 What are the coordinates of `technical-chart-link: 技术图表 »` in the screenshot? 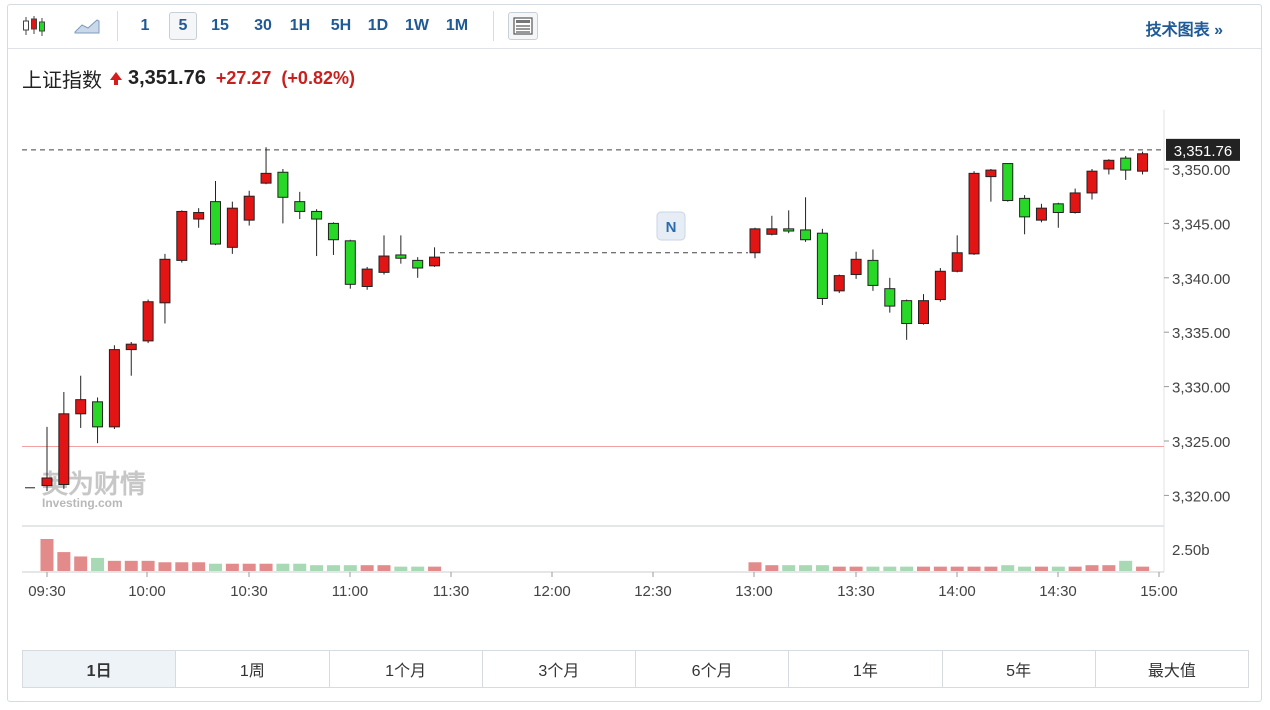 It's located at (1184, 30).